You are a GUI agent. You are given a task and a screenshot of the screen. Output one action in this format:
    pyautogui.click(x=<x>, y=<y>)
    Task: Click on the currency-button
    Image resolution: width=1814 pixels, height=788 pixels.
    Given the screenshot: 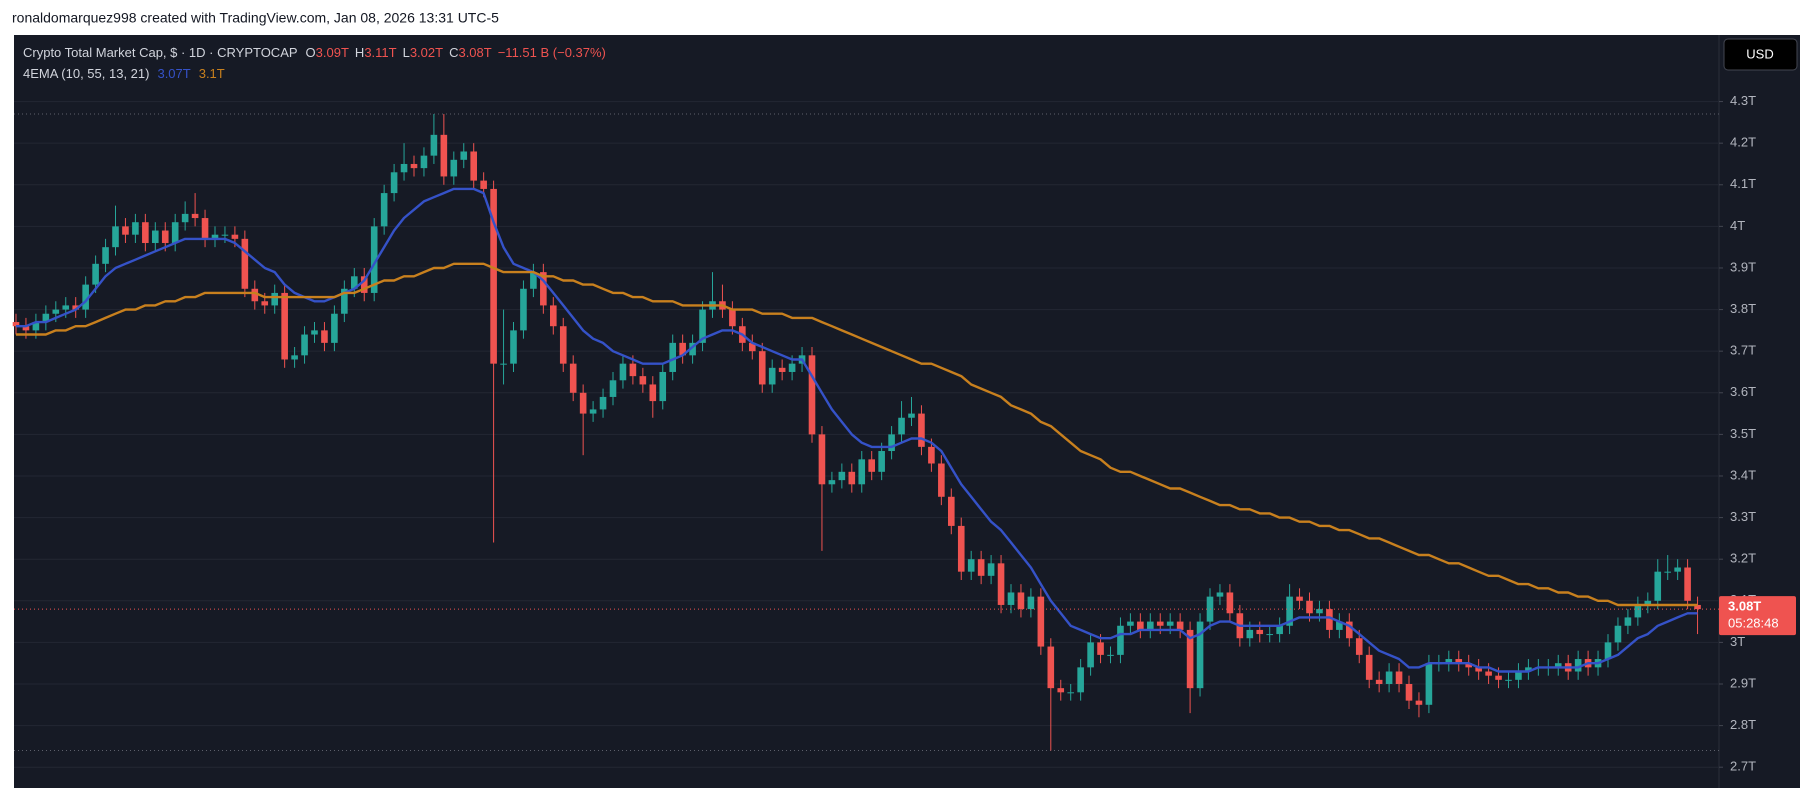 What is the action you would take?
    pyautogui.click(x=1760, y=54)
    